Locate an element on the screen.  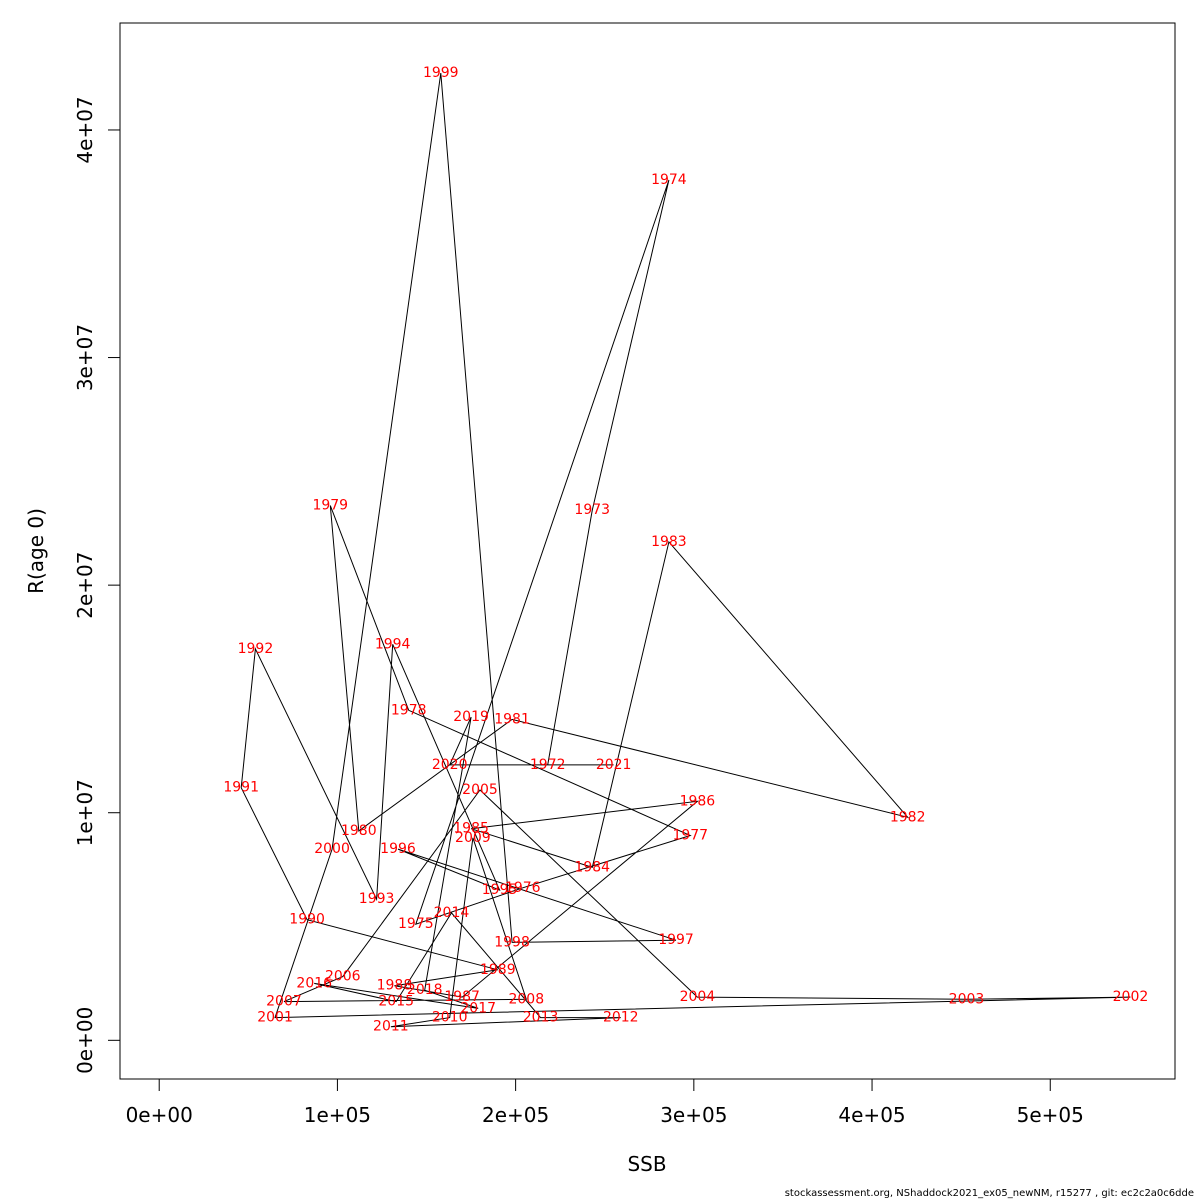
point-label-2005: 2005 is located at coordinates (480, 790).